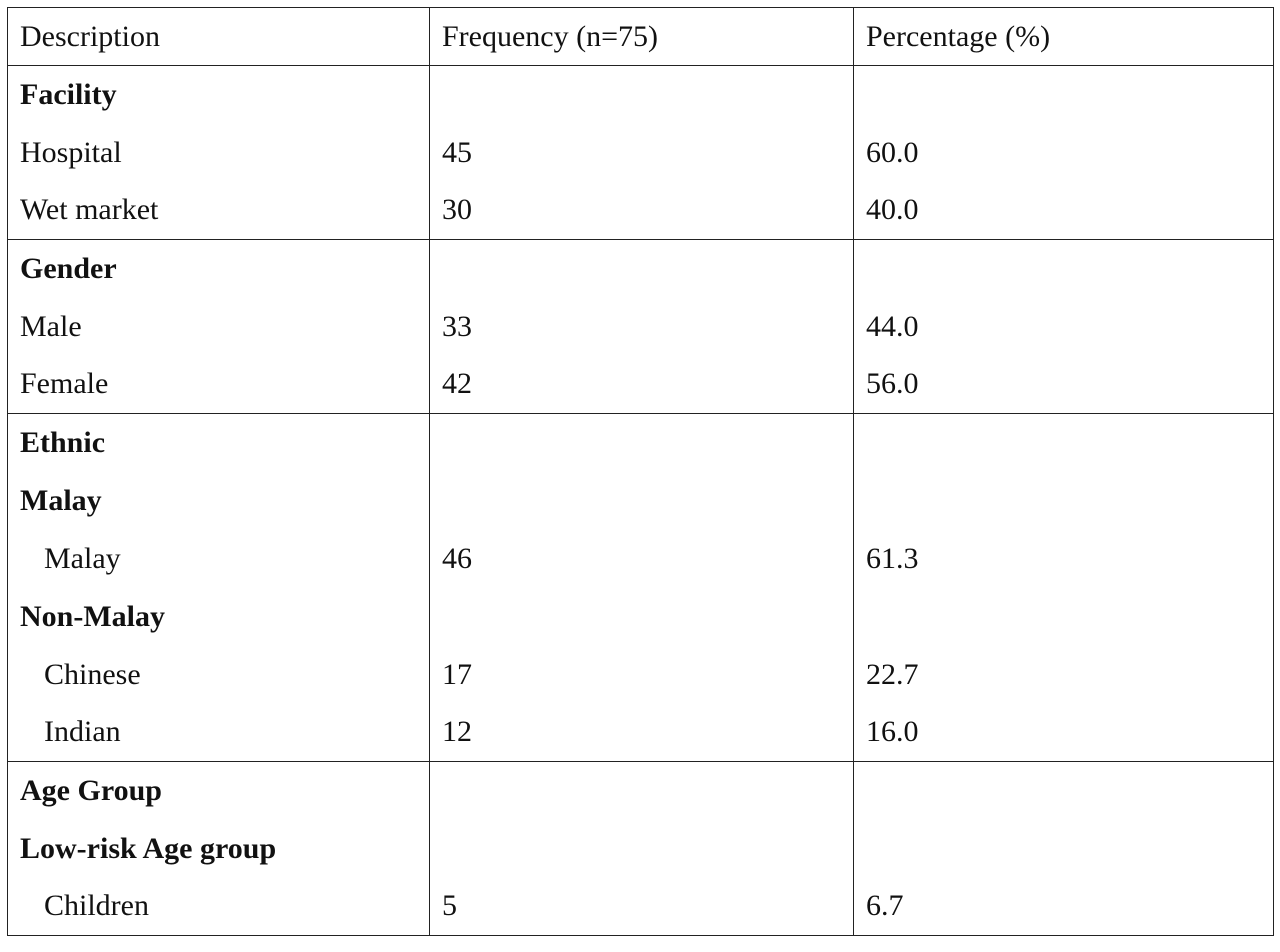 The width and height of the screenshot is (1280, 952). Describe the element at coordinates (218, 384) in the screenshot. I see `description-cell: Female` at that location.